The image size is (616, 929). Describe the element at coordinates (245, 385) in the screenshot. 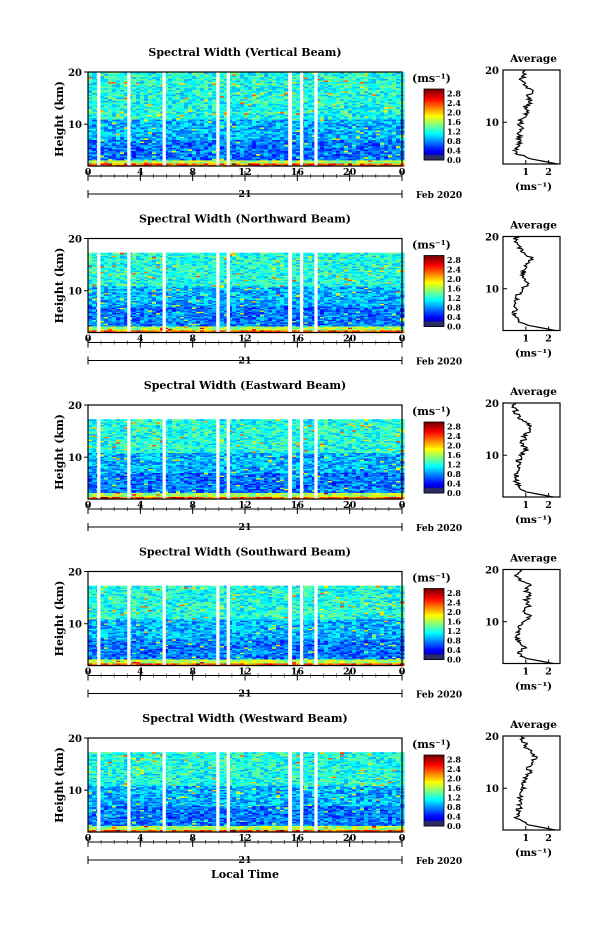

I see `panel-title: Spectral Width (Eastward Beam)` at that location.